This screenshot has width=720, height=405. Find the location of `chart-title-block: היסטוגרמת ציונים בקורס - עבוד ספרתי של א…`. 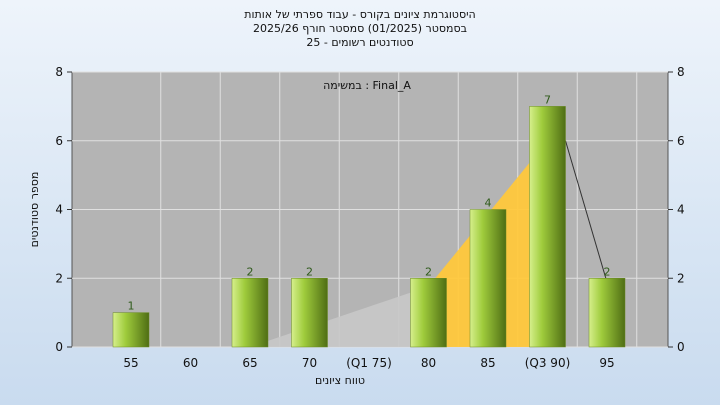

chart-title-block: היסטוגרמת ציונים בקורס - עבוד ספרתי של א… is located at coordinates (360, 29).